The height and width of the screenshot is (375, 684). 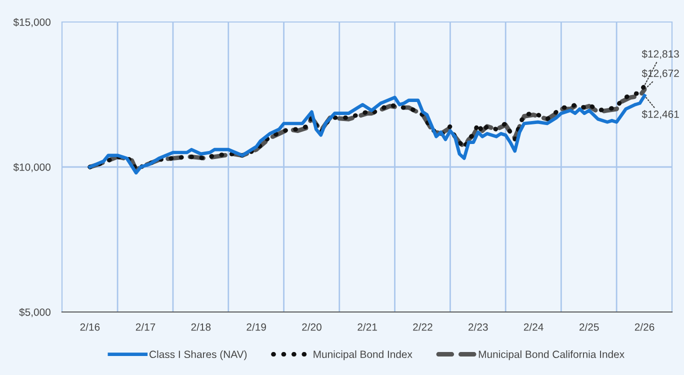 What do you see at coordinates (201, 327) in the screenshot?
I see `x-tick-label: 2/18` at bounding box center [201, 327].